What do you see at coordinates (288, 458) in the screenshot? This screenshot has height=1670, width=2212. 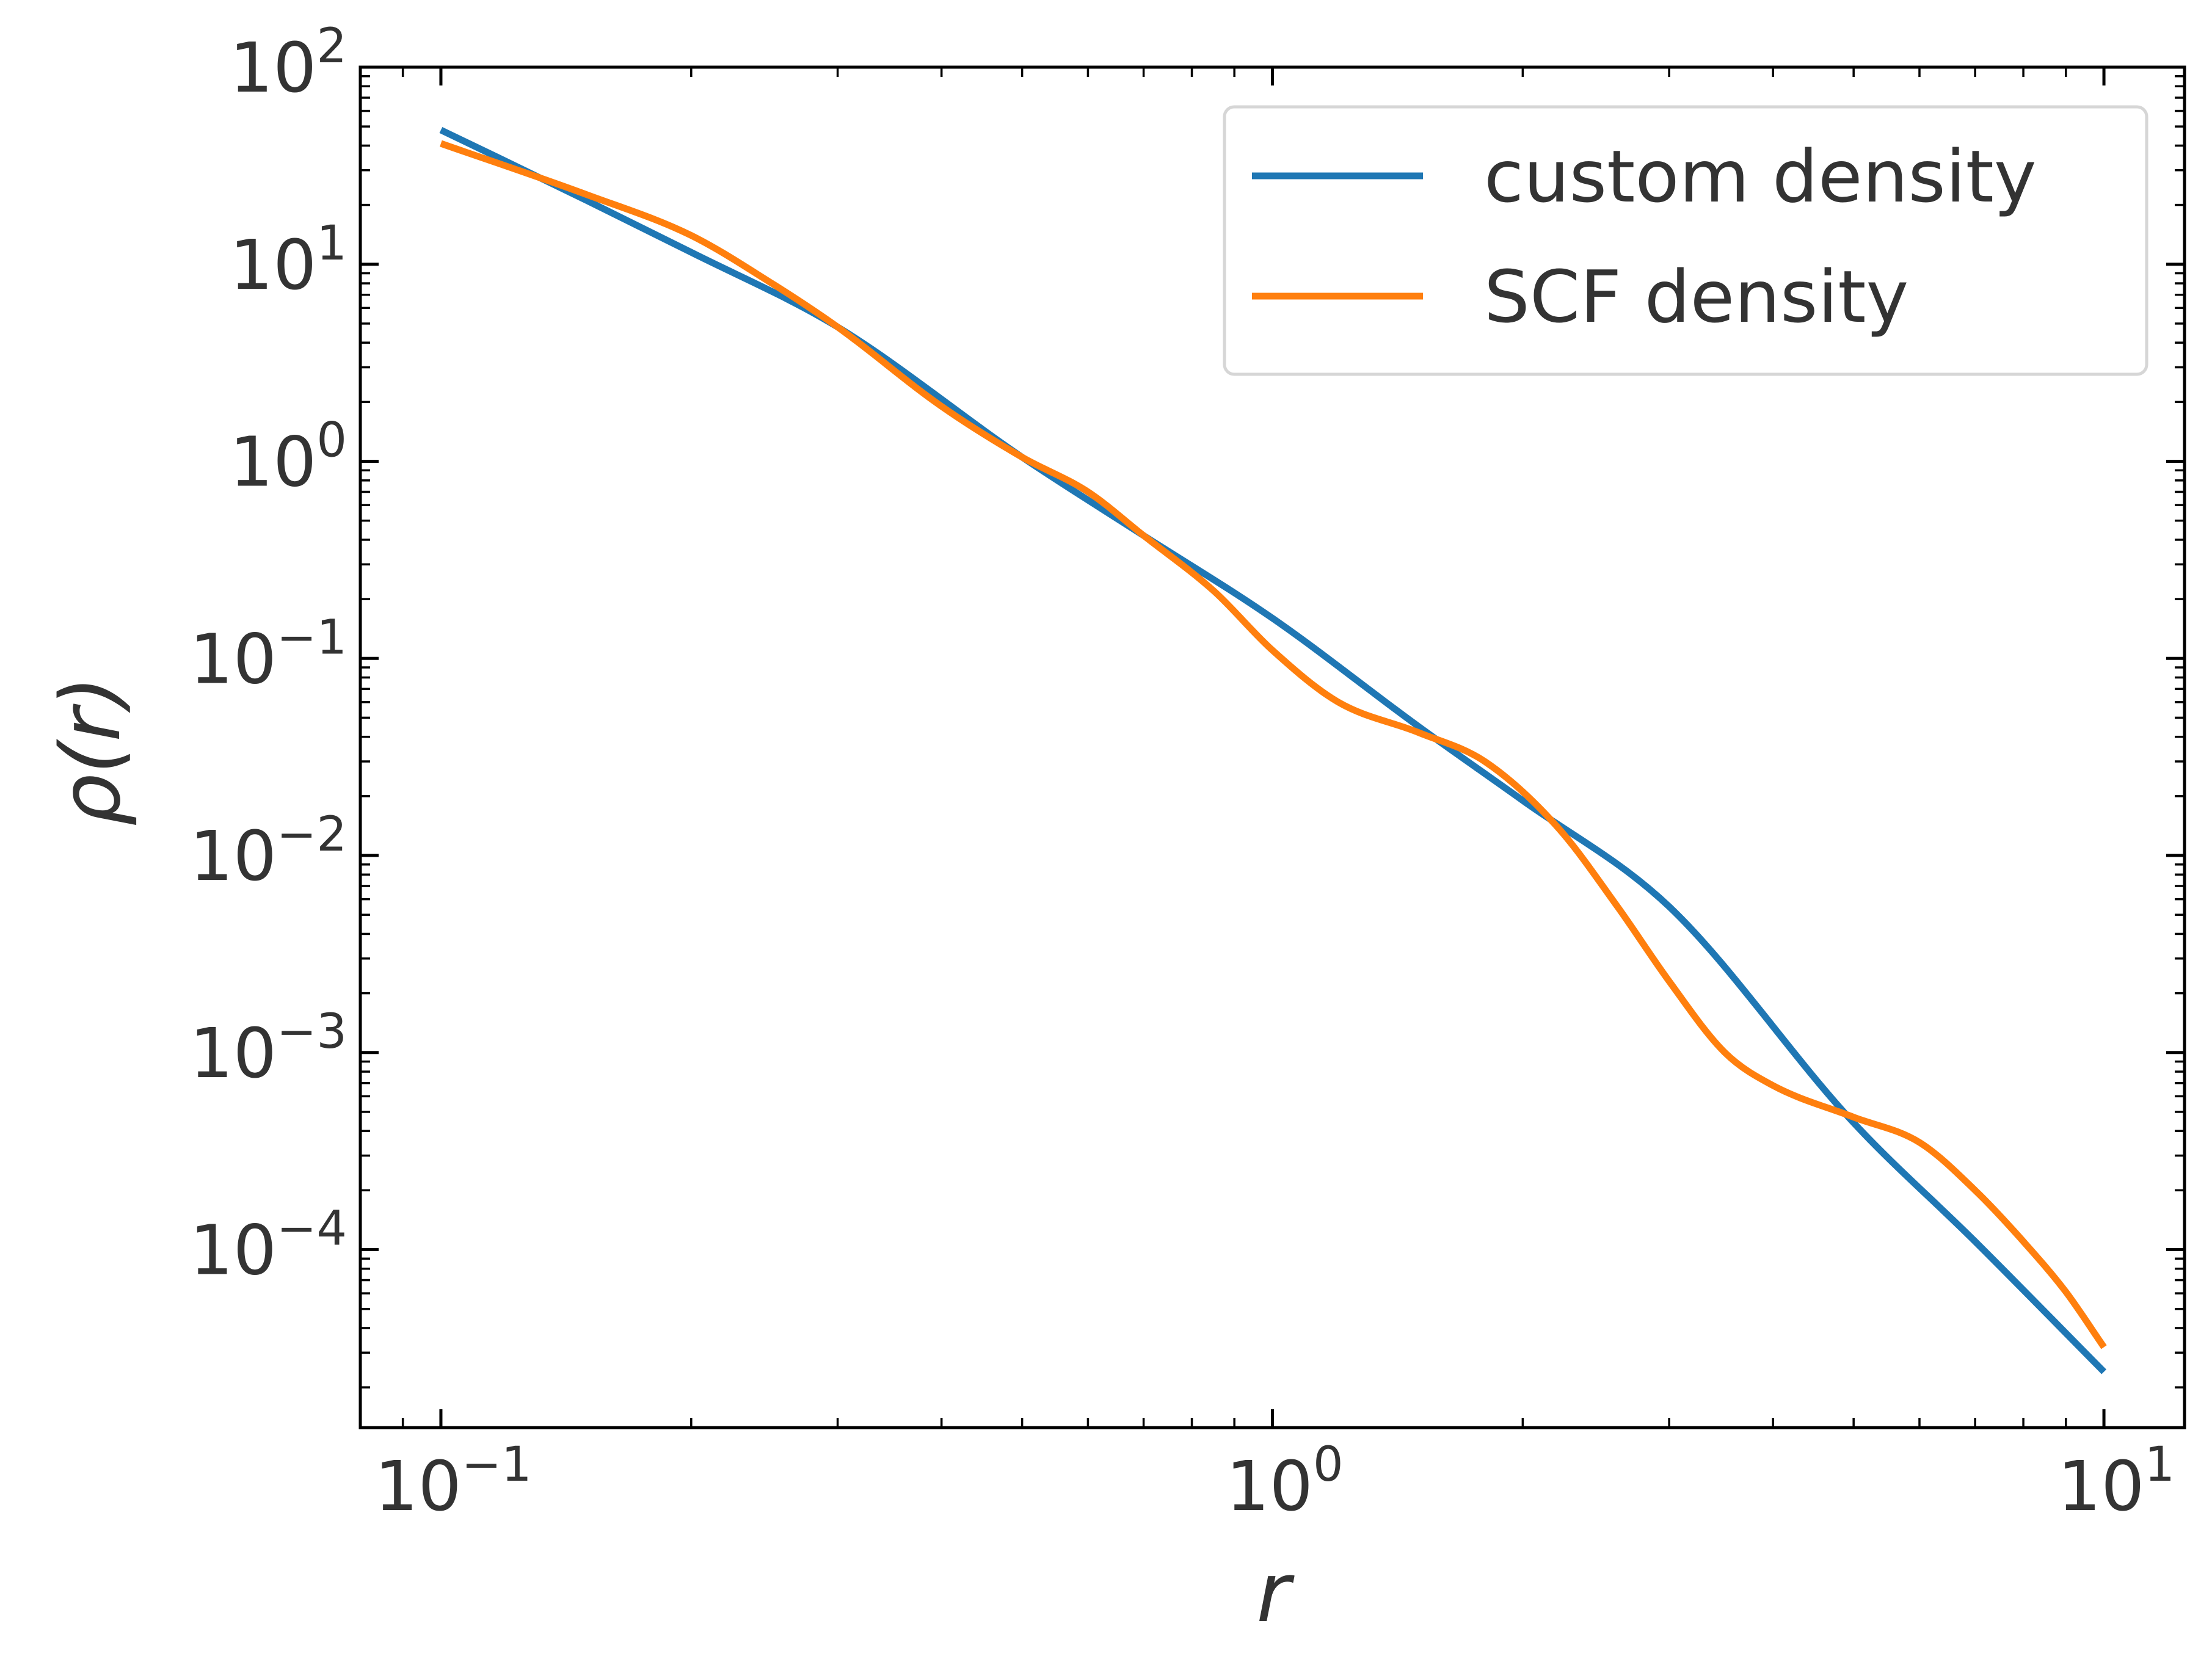 I see `y-tick-label: 10⁰` at bounding box center [288, 458].